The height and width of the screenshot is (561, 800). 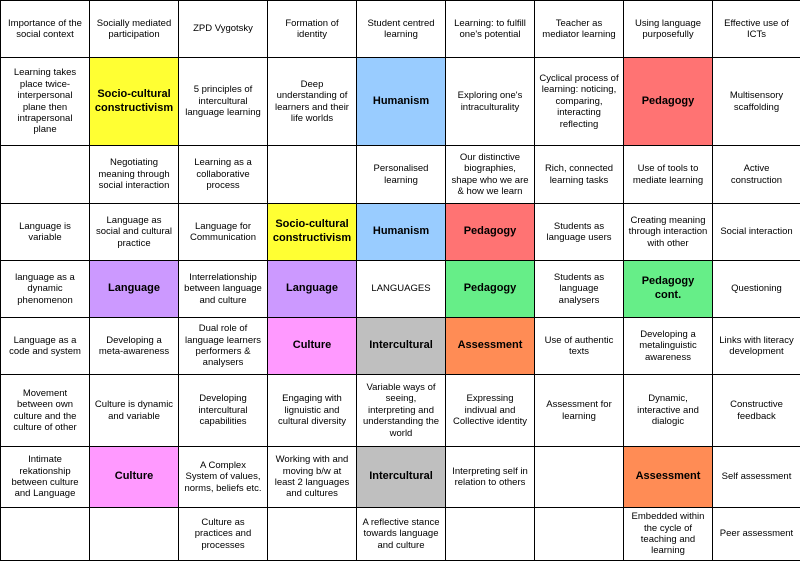 I want to click on concept-cell-language-is-variable: Language is variable, so click(x=45, y=232).